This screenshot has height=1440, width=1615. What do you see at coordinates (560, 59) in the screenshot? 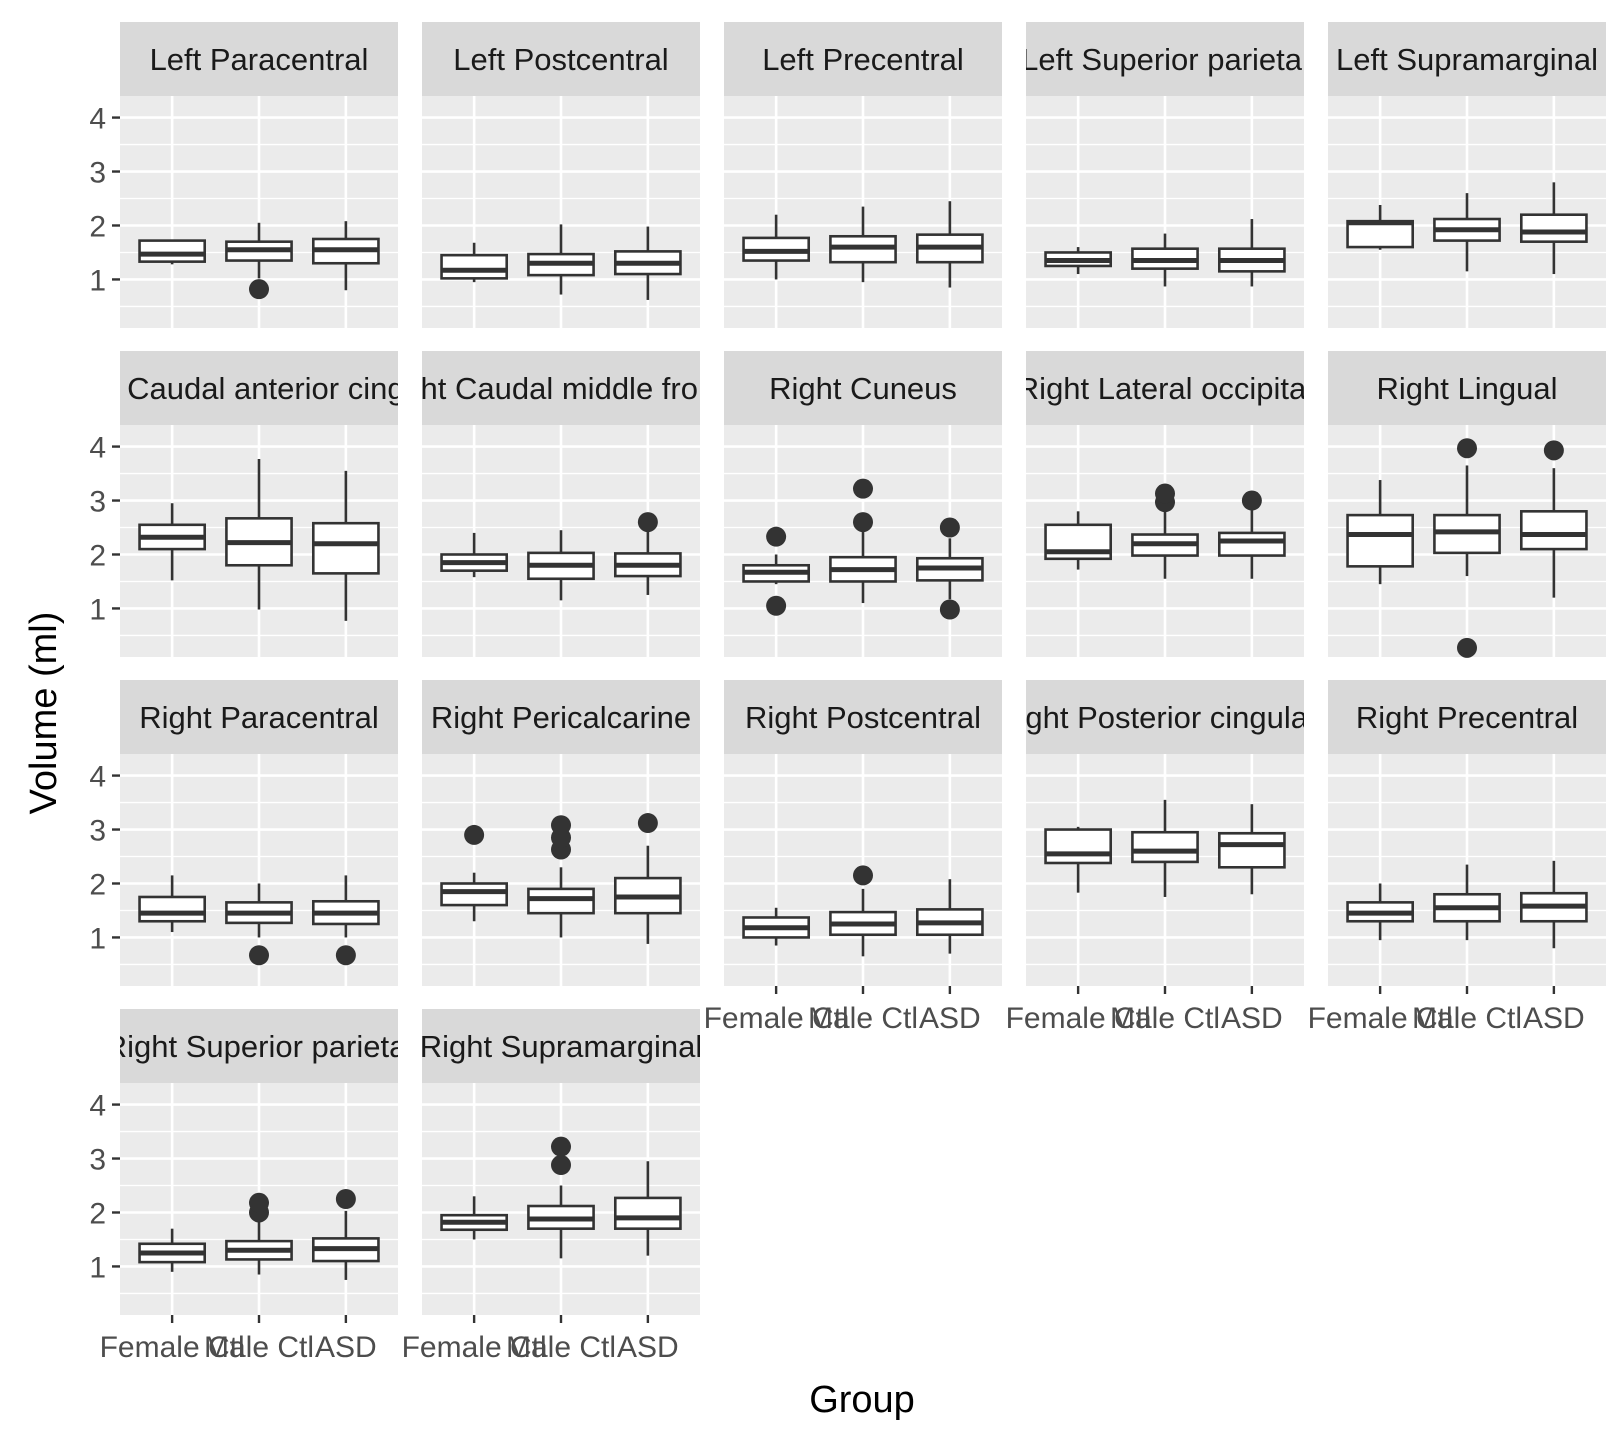
I see `facet-strip-label: Left Postcentral` at bounding box center [560, 59].